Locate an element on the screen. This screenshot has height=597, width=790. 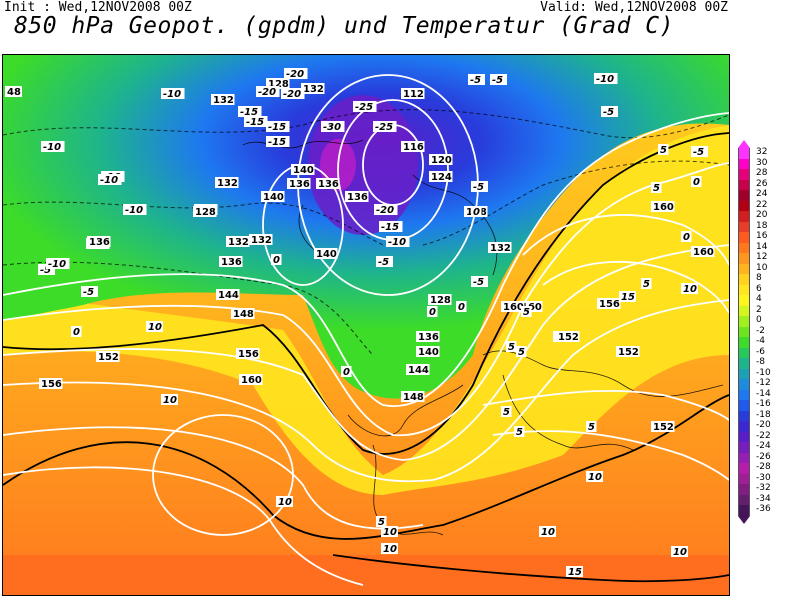
temperature-label: -15 is located at coordinates (277, 142).